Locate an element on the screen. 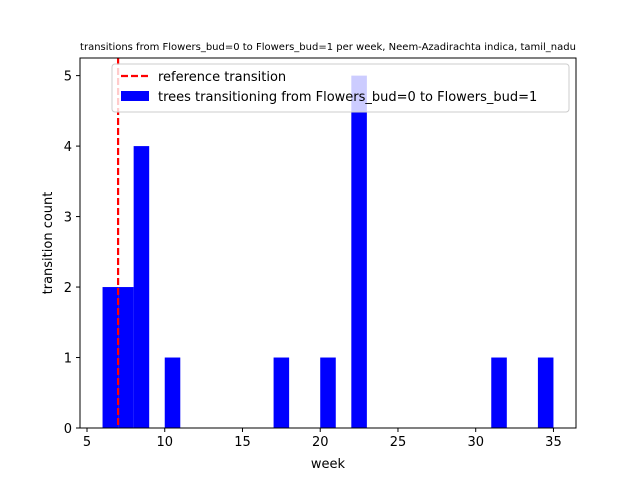 The image size is (640, 480). y-axis-ticks: 0 1 2 3 4 5 is located at coordinates (72, 253).